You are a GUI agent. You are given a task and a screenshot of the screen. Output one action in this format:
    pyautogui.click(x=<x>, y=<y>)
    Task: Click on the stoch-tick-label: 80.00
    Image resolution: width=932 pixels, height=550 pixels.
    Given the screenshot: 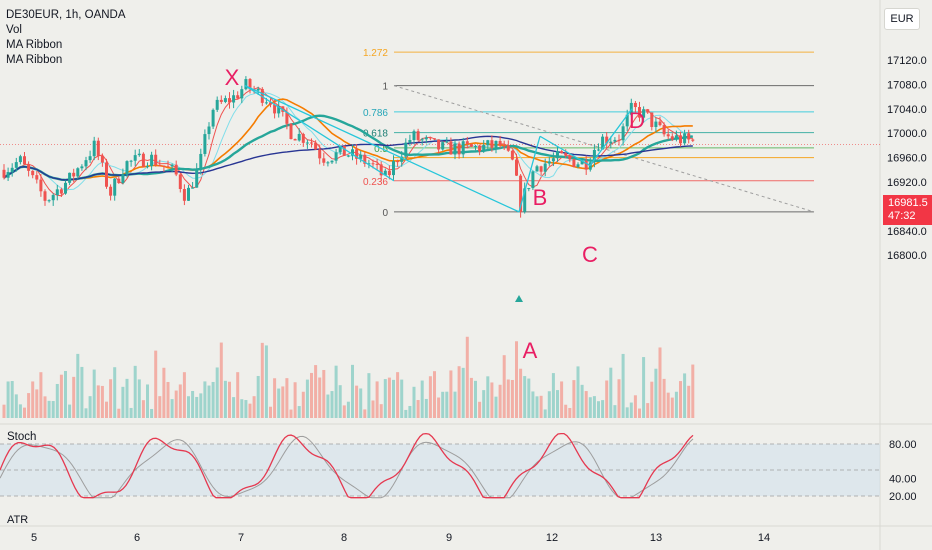 What is the action you would take?
    pyautogui.click(x=903, y=445)
    